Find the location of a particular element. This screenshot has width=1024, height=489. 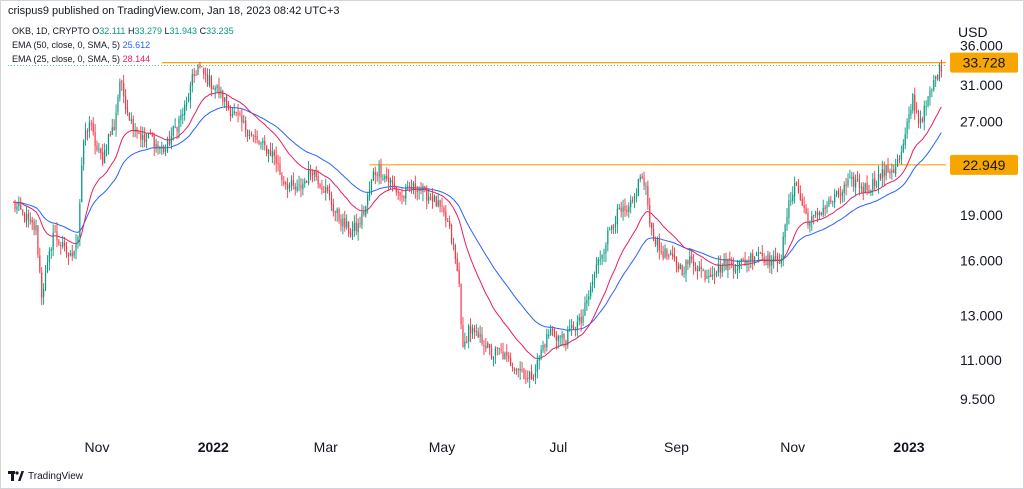

tradingview-logo: TradingView is located at coordinates (45, 476).